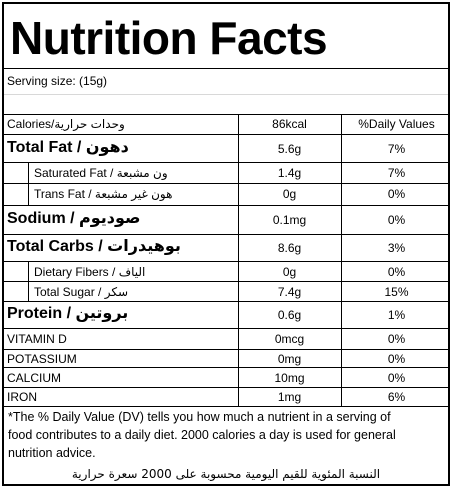 This screenshot has width=453, height=489. What do you see at coordinates (103, 194) in the screenshot?
I see `trans-fat-label: Trans Fat / هون غير مشبعة` at bounding box center [103, 194].